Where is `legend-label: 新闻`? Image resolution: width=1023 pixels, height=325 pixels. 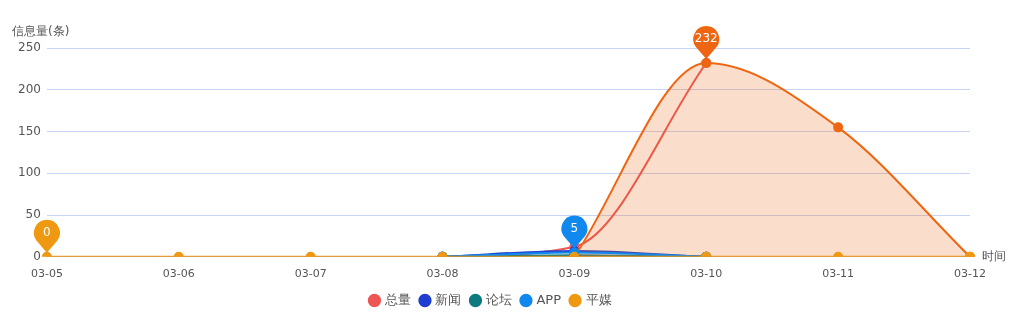
legend-label: 新闻 is located at coordinates (448, 299).